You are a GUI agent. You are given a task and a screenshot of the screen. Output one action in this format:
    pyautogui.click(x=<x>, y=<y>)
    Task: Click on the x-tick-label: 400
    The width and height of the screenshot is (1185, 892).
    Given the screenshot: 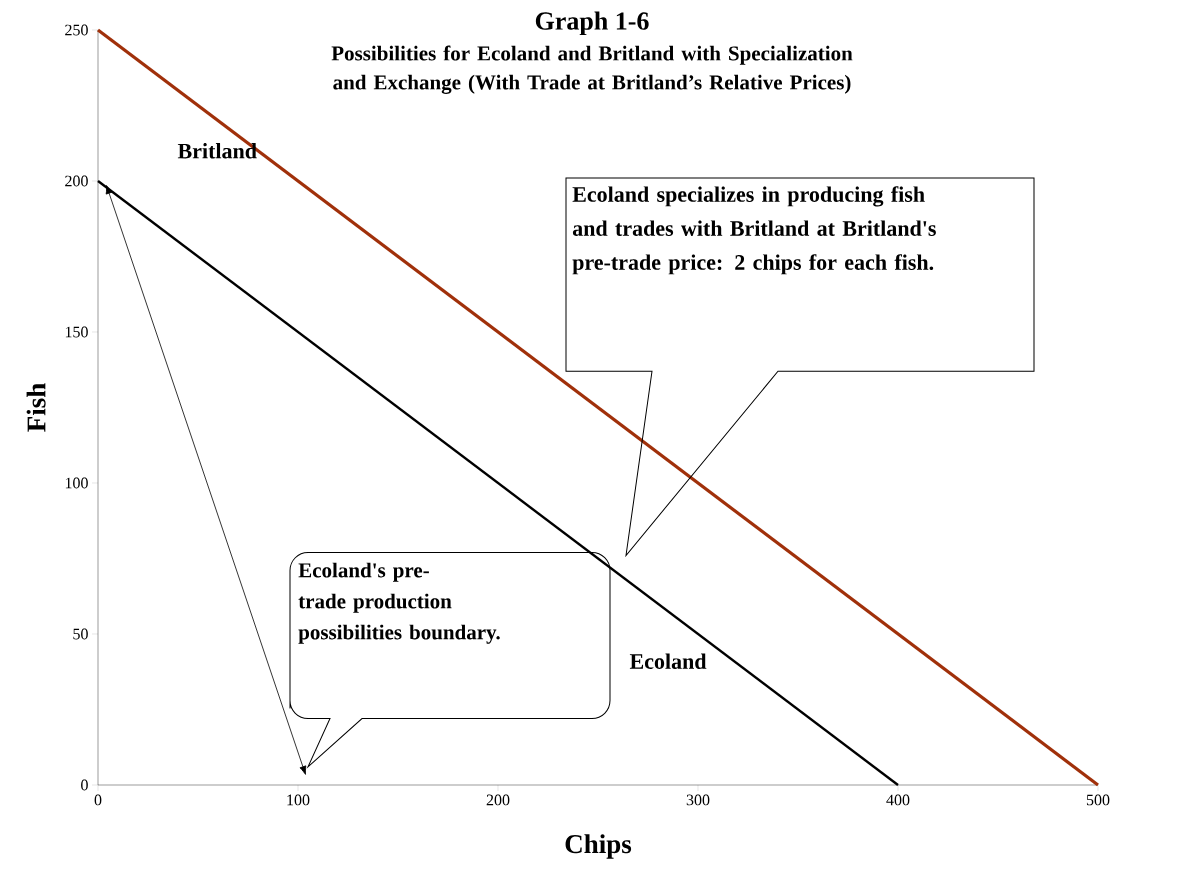 What is the action you would take?
    pyautogui.click(x=898, y=800)
    